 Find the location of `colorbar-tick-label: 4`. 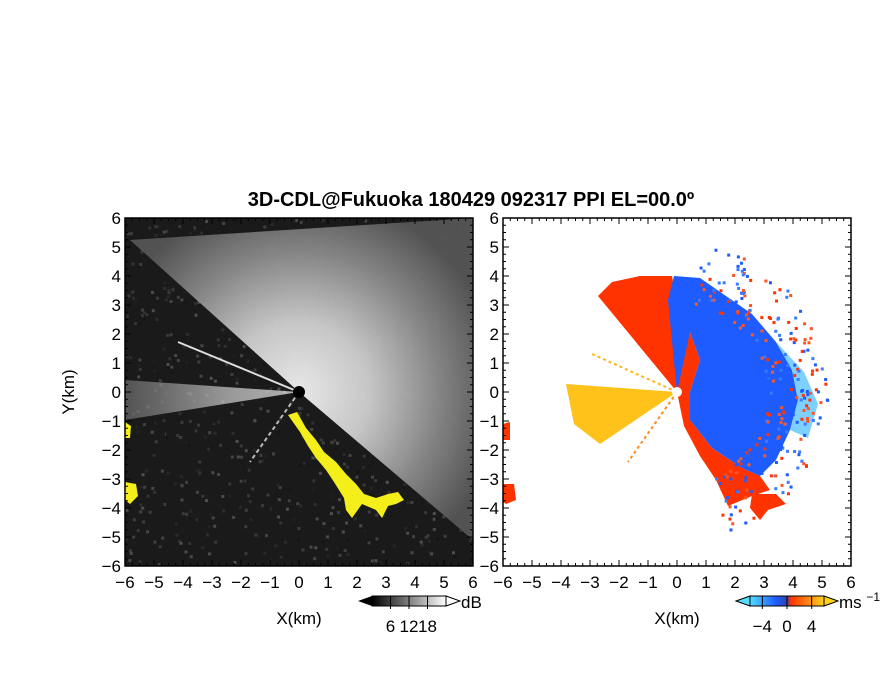

colorbar-tick-label: 4 is located at coordinates (811, 626).